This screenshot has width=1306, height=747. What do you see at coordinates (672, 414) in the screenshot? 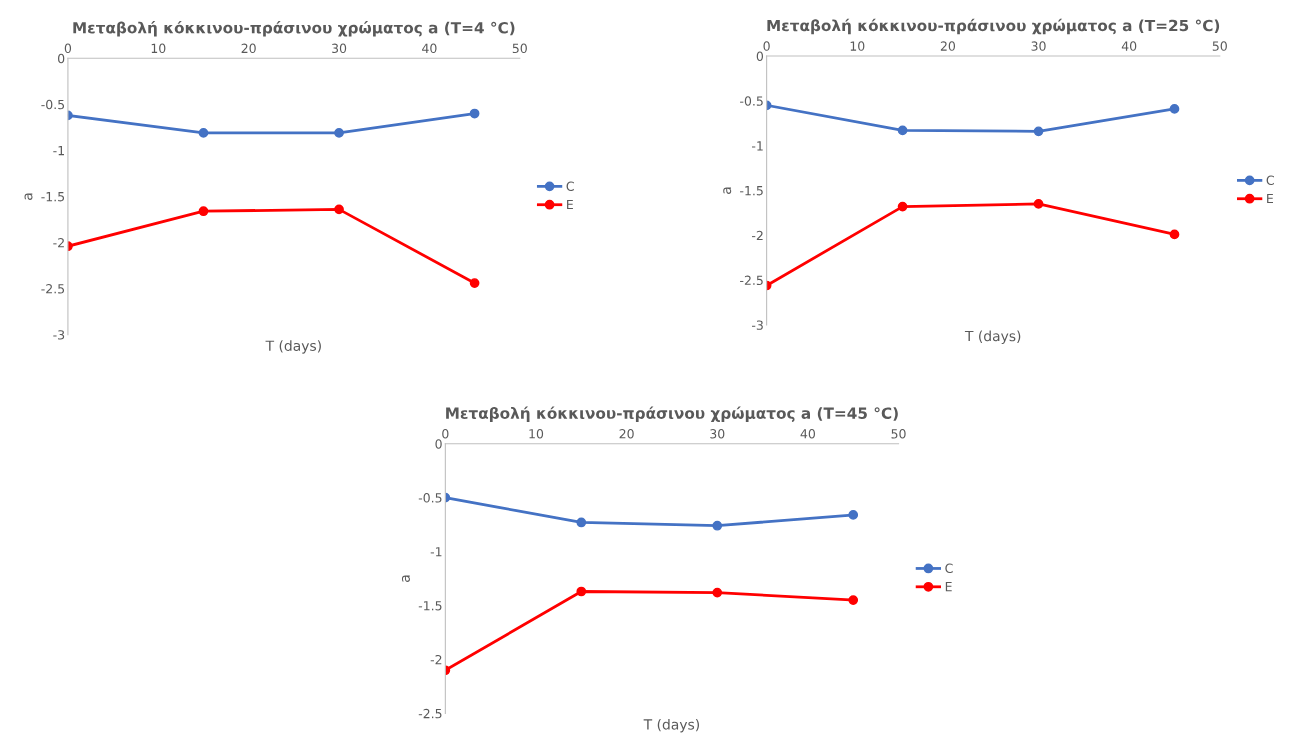
I see `chart-title: Μεταβολή κόκκινου-πράσινου χρώματος a (T=45 °C)` at bounding box center [672, 414].